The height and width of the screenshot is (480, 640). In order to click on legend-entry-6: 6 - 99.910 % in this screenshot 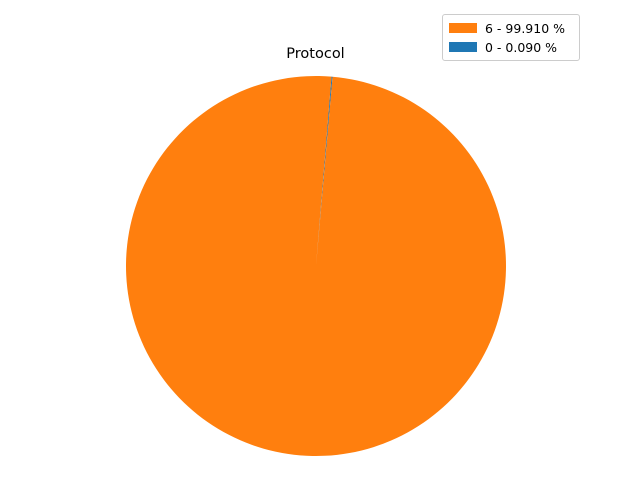, I will do `click(507, 28)`.